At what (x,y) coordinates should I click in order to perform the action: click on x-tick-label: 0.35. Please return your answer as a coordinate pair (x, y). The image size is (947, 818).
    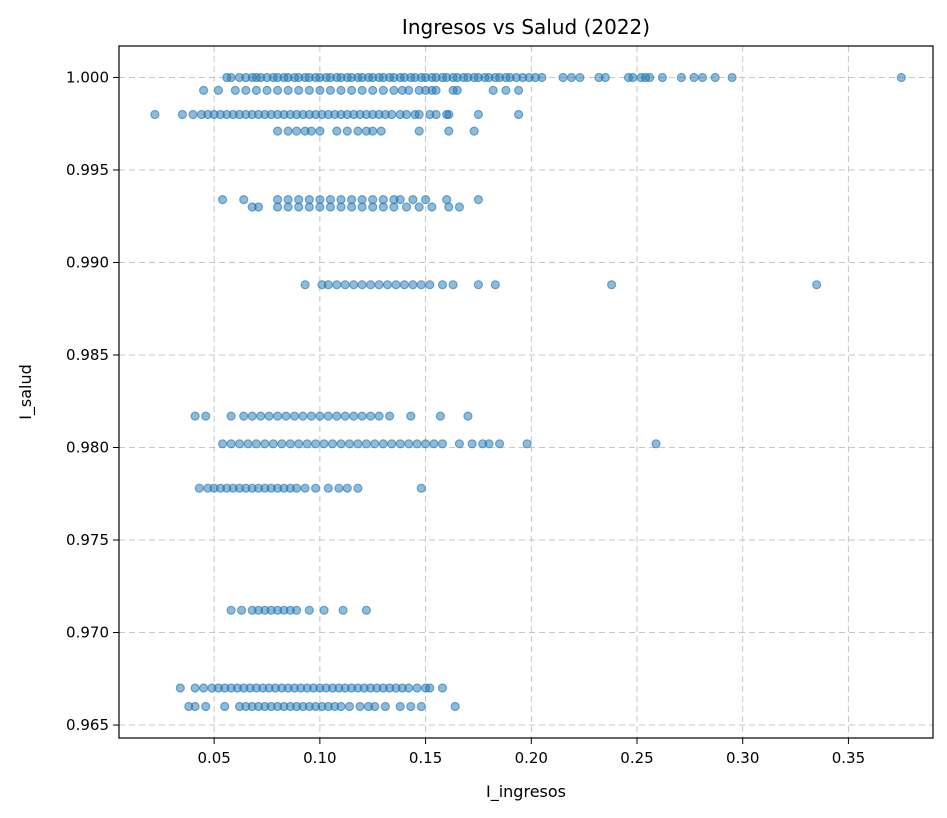
    Looking at the image, I should click on (848, 758).